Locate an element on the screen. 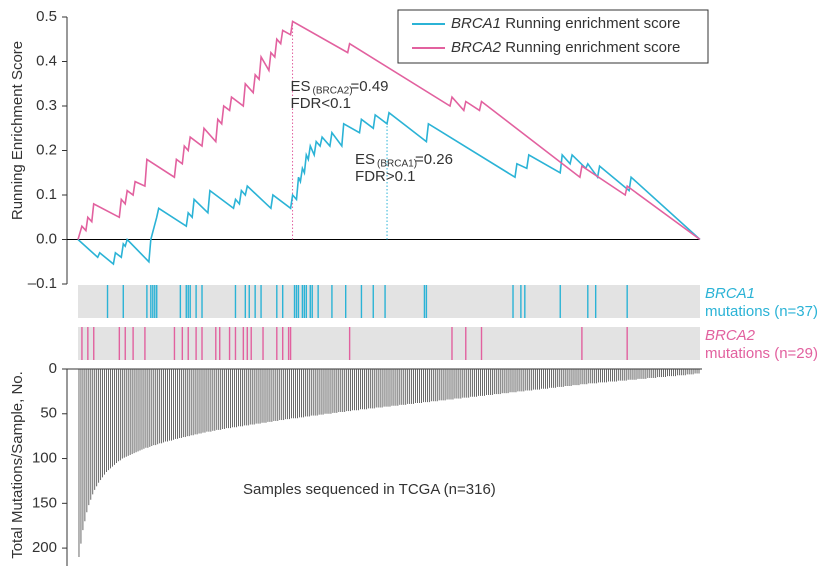 This screenshot has height=569, width=825. legend-box is located at coordinates (553, 36).